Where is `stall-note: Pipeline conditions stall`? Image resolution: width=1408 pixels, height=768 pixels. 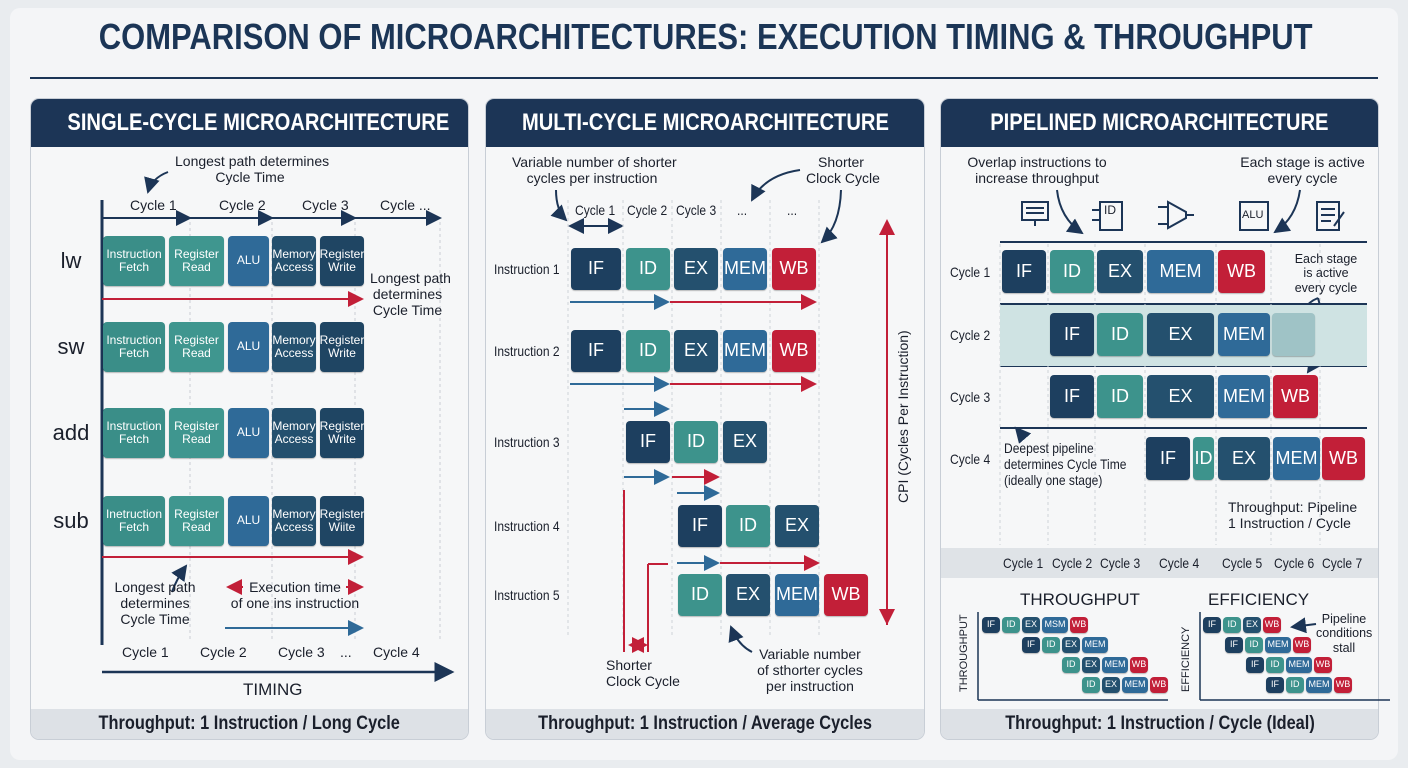
stall-note: Pipeline conditions stall is located at coordinates (1344, 633).